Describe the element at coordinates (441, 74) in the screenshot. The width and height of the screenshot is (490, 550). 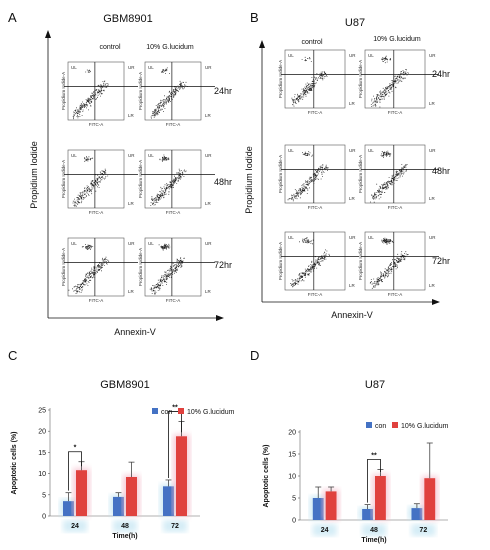
I see `panel-b-time-24: 24hr` at that location.